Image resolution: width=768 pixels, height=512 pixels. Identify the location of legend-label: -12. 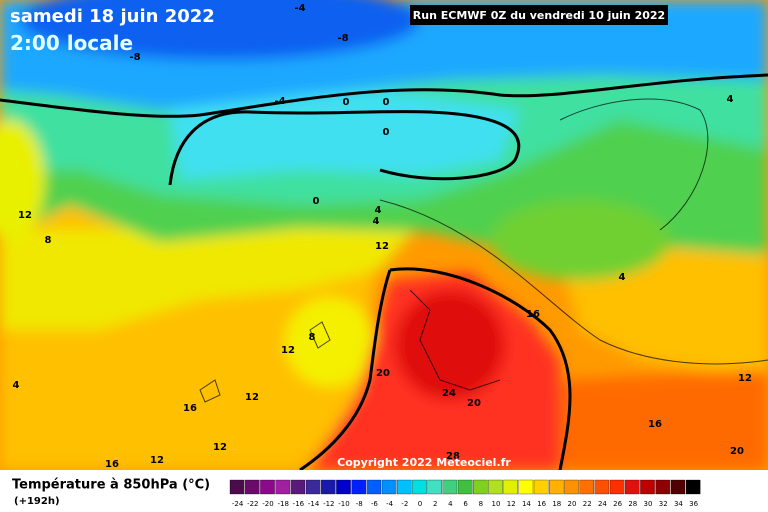
(328, 504).